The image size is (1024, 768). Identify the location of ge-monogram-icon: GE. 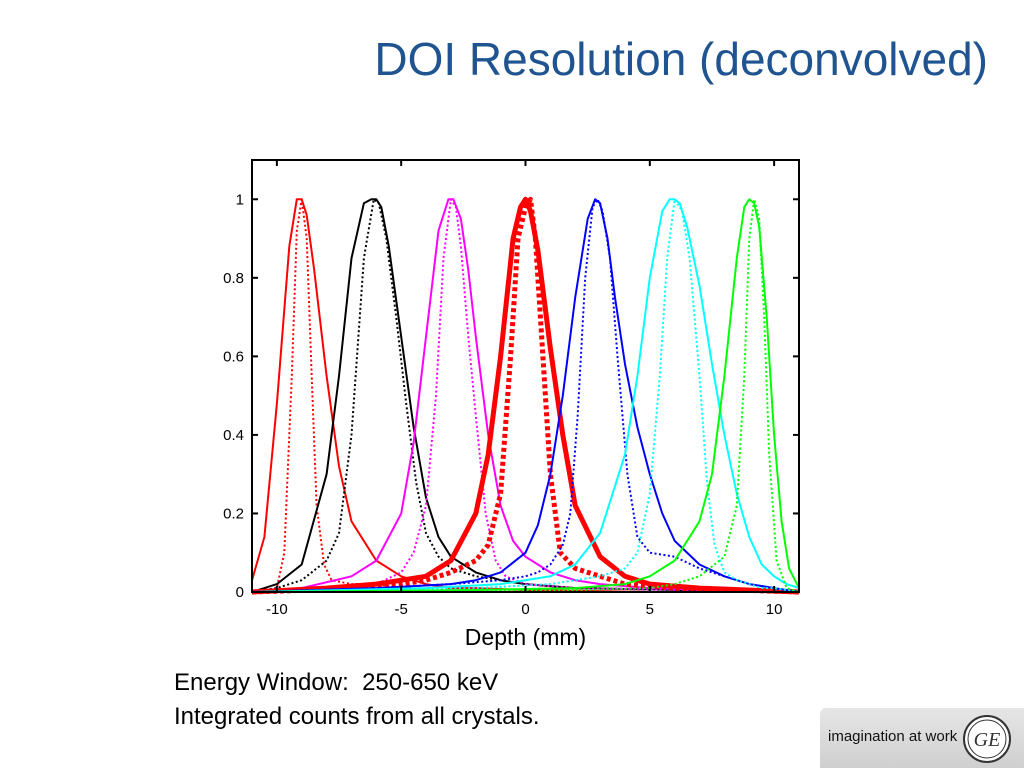
(987, 739).